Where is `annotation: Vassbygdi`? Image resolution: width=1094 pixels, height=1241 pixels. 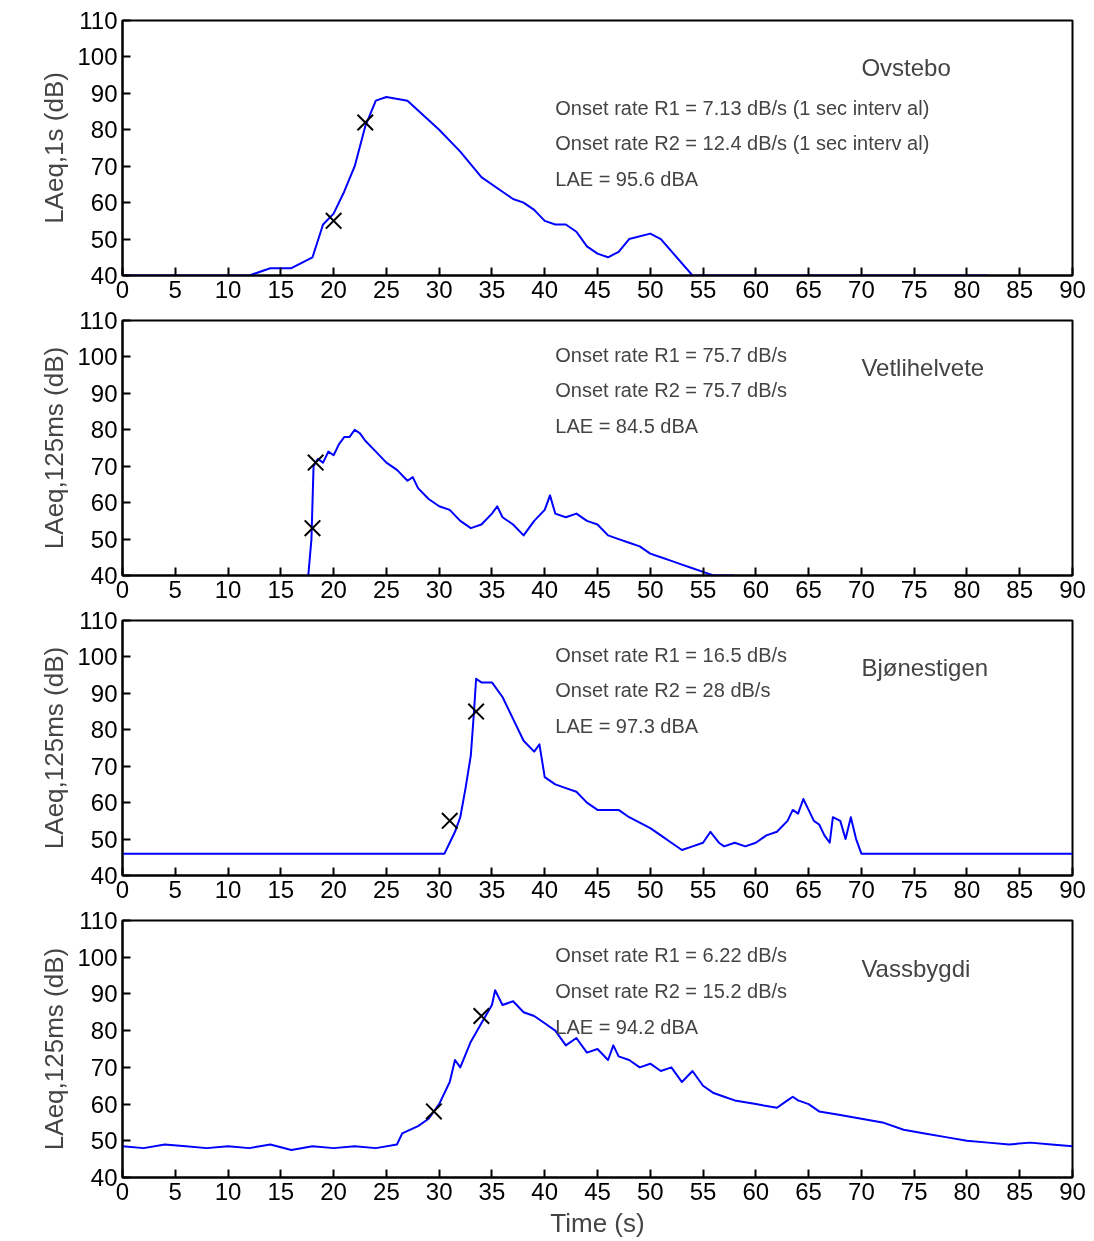
annotation: Vassbygdi is located at coordinates (916, 968).